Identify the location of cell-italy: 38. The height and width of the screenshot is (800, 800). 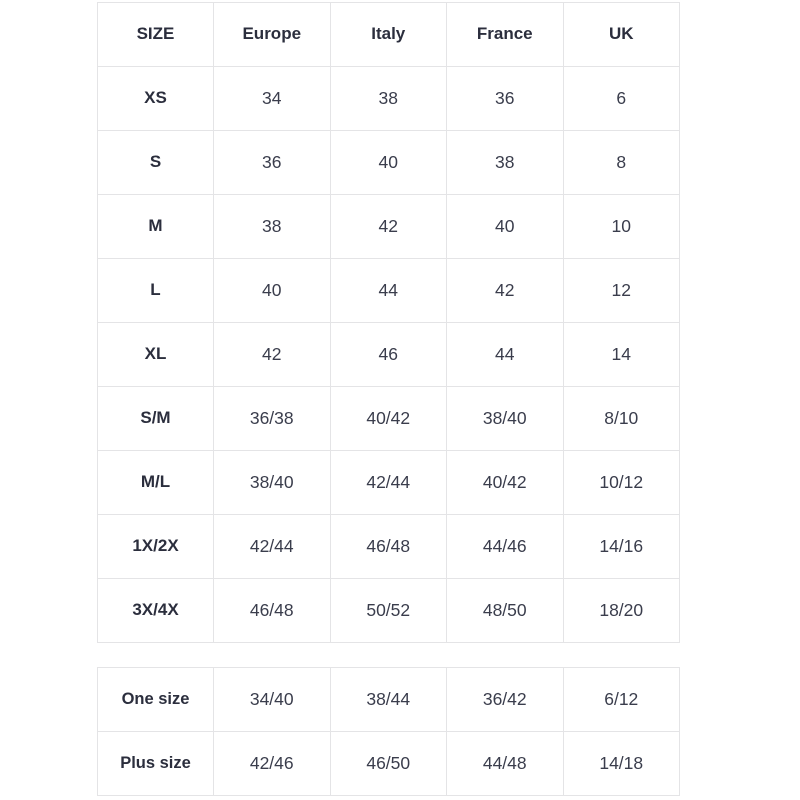
(388, 98).